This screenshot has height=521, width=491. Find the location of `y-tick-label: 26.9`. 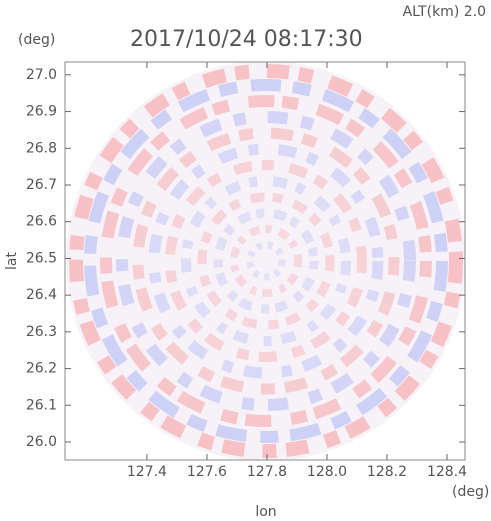

y-tick-label: 26.9 is located at coordinates (41, 112).